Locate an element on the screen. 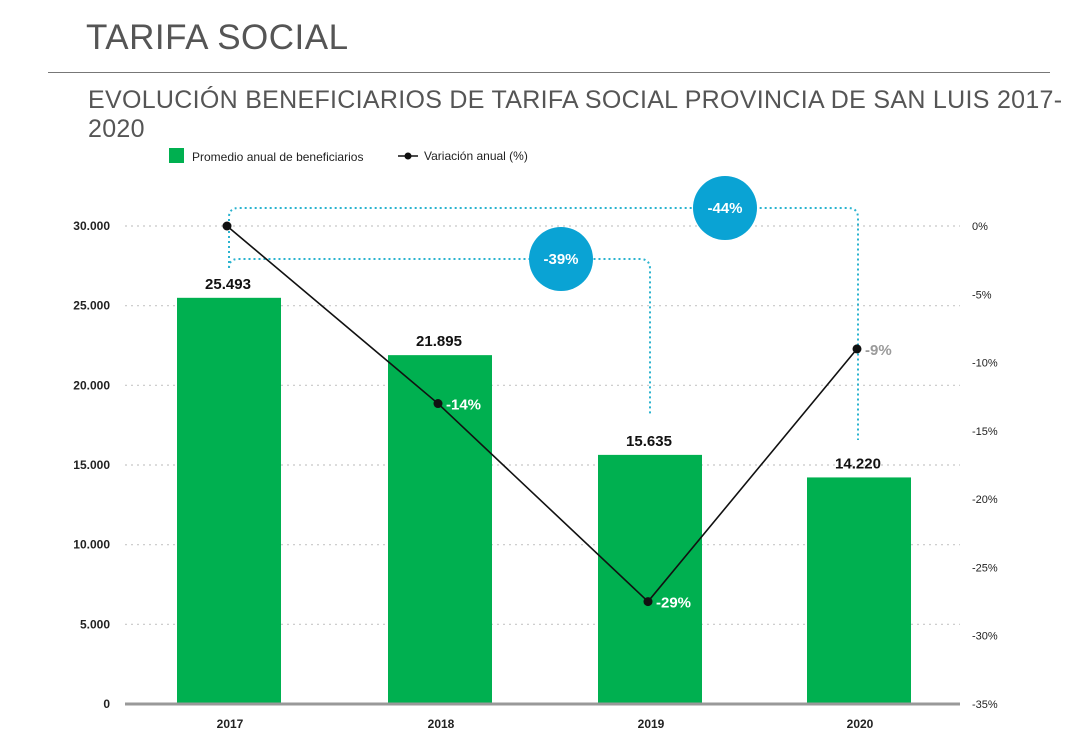 The width and height of the screenshot is (1084, 753). y-right-tick-label: -15% is located at coordinates (985, 432).